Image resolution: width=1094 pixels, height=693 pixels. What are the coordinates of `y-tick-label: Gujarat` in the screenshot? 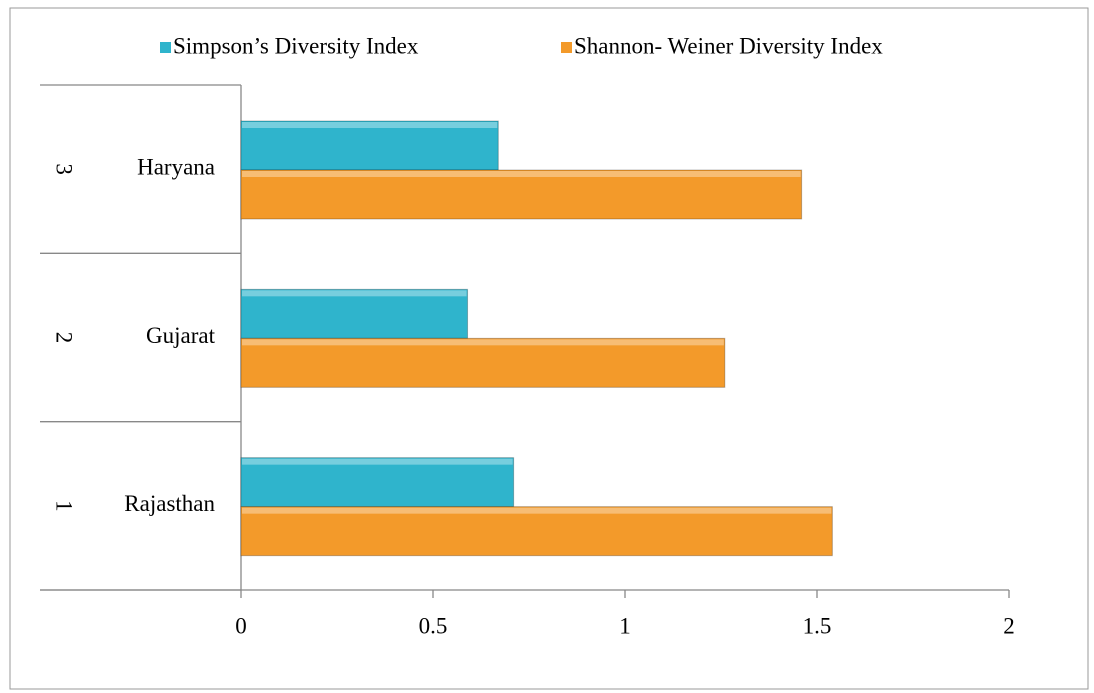 It's located at (181, 335).